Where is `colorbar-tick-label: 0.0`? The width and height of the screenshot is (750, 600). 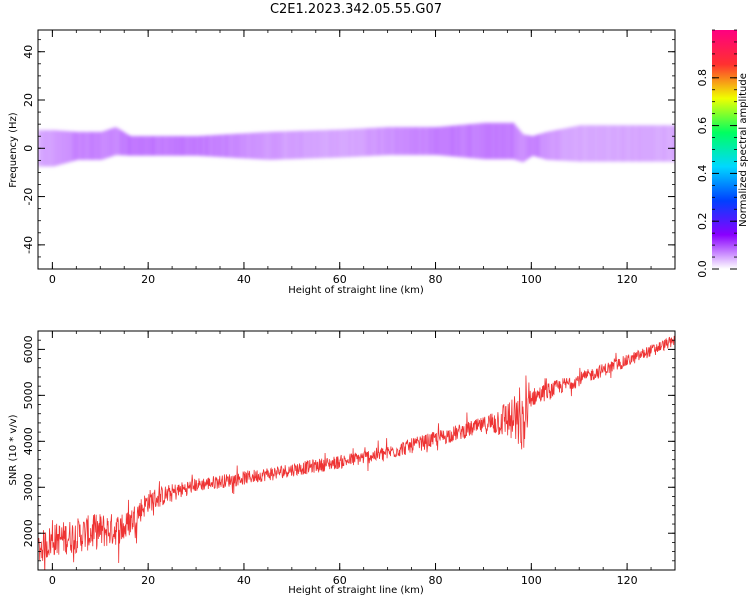
colorbar-tick-label: 0.0 is located at coordinates (702, 269).